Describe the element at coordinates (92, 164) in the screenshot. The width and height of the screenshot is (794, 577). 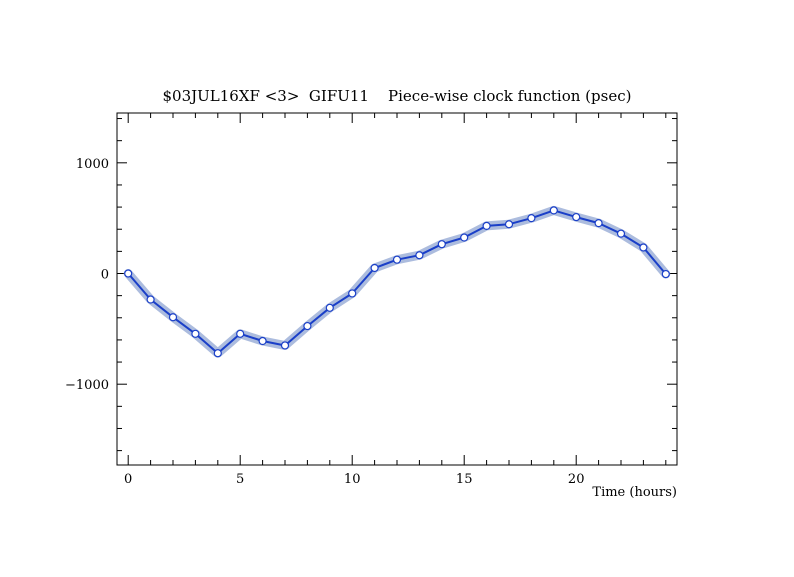
I see `y-tick-label: 1000` at that location.